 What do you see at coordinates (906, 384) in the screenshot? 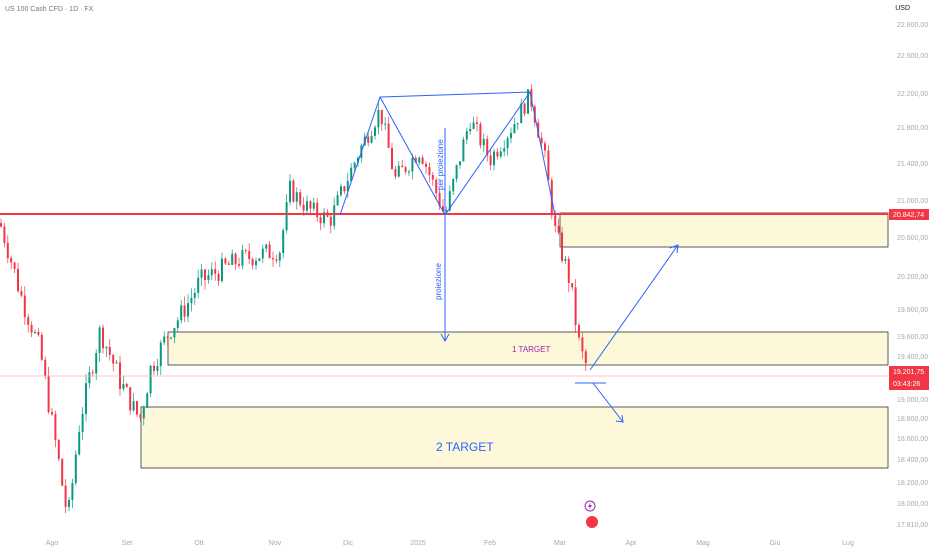
I see `countdown: 03:43:26` at bounding box center [906, 384].